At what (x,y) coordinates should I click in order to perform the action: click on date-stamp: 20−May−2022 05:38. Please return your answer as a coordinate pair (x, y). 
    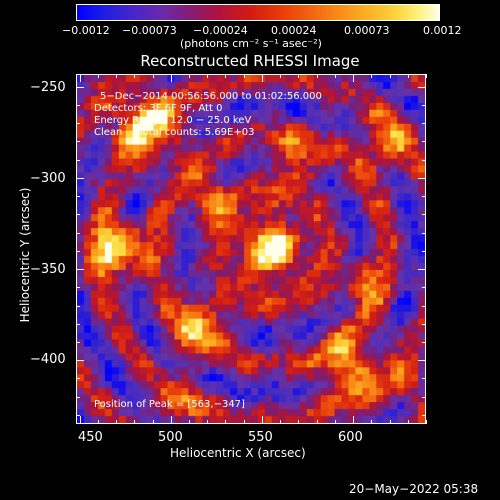
    Looking at the image, I should click on (414, 489).